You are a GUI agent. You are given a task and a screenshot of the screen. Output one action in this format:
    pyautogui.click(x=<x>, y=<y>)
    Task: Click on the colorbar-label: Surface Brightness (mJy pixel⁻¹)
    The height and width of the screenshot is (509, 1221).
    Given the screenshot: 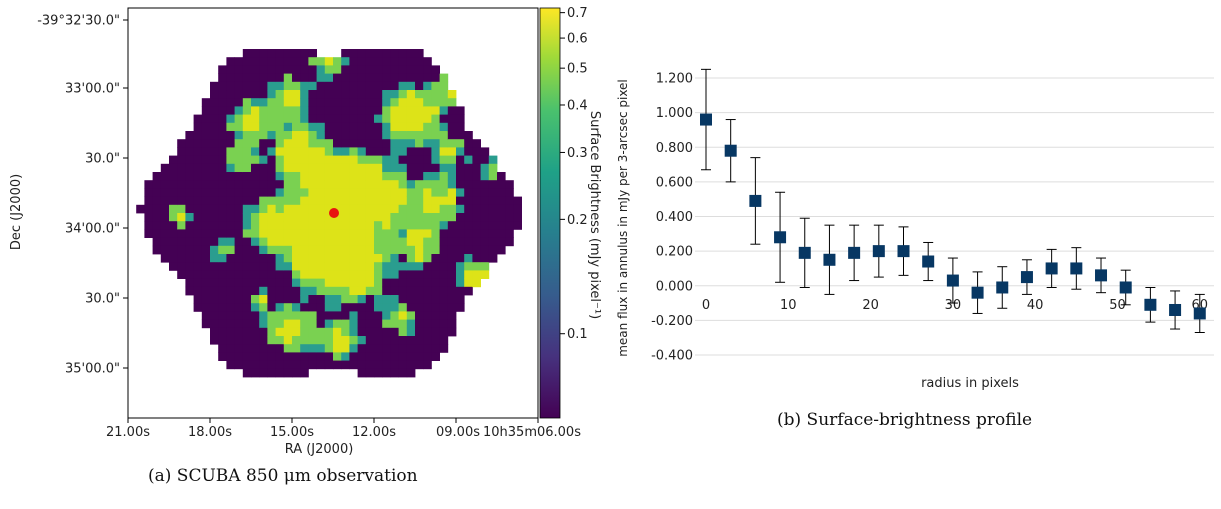 What is the action you would take?
    pyautogui.click(x=594, y=215)
    